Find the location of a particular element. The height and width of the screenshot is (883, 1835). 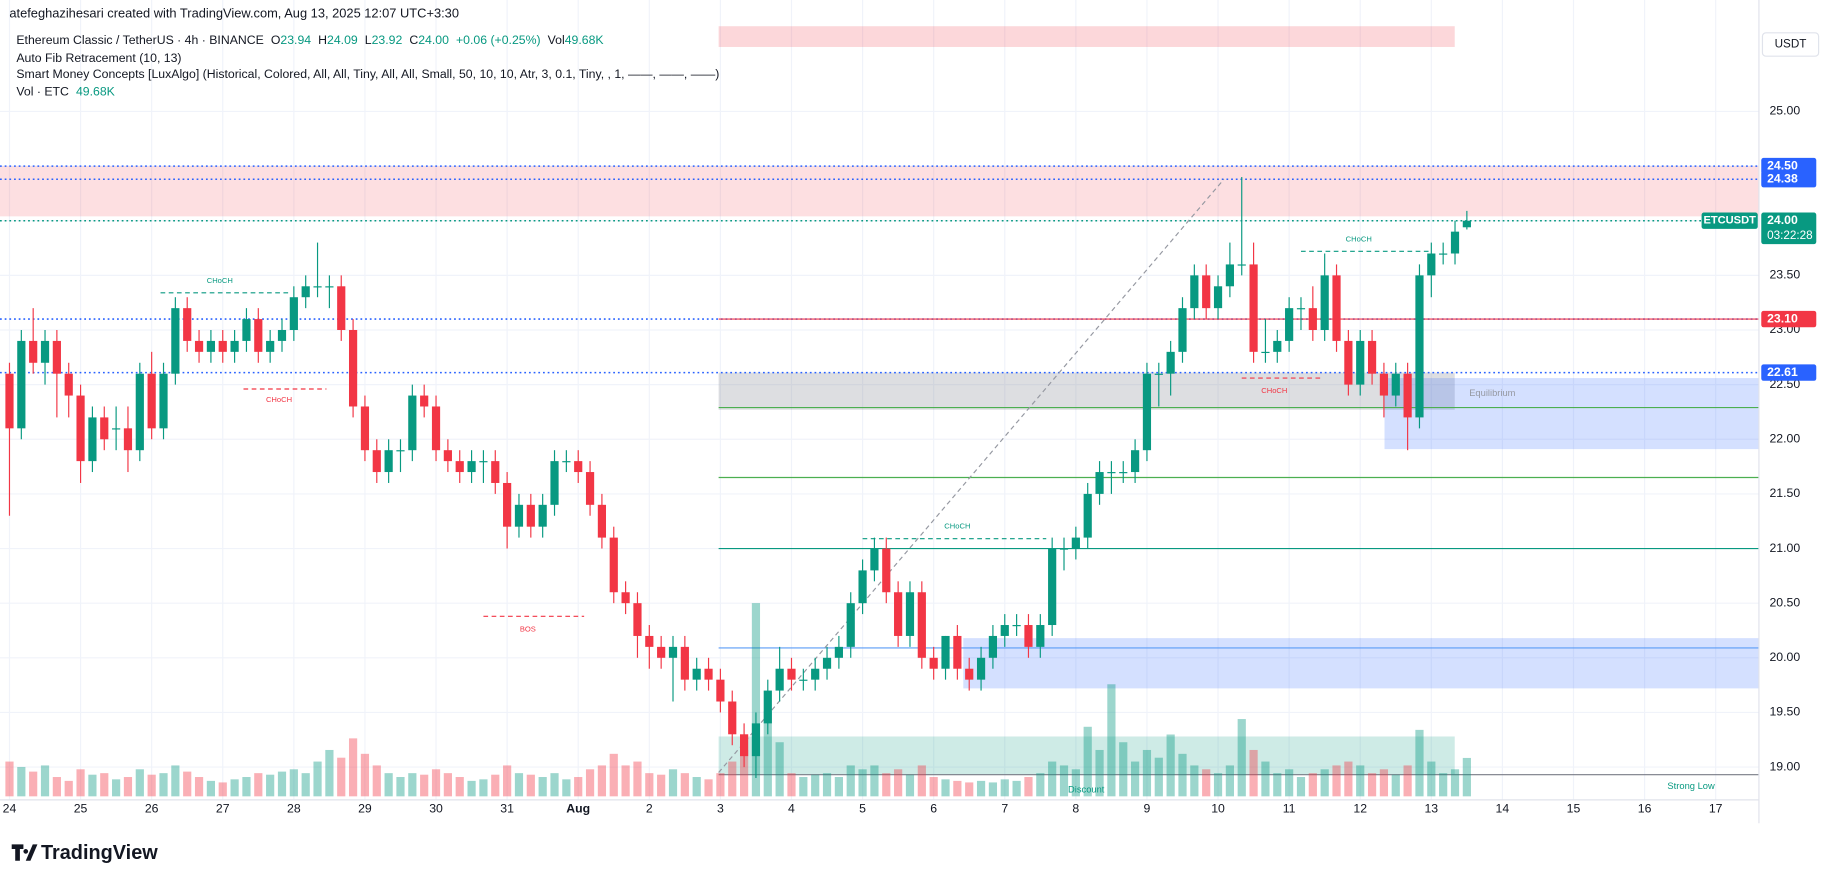

currency: USDT is located at coordinates (1791, 44).